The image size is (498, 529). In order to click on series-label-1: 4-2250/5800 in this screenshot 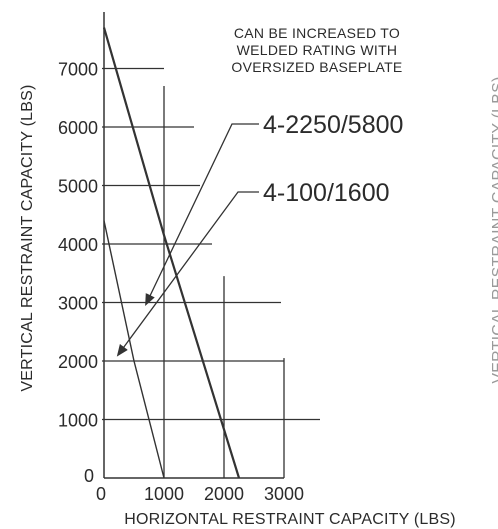, I will do `click(333, 125)`.